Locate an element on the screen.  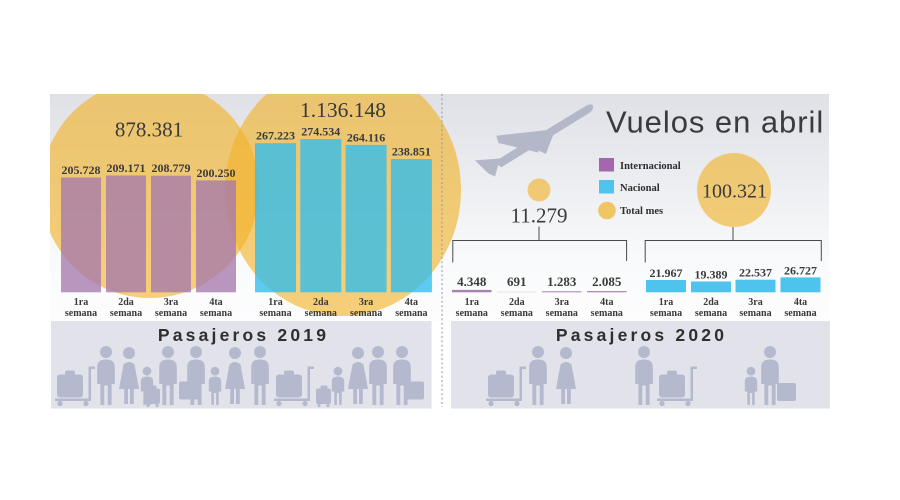
svg-text: 26.727 is located at coordinates (800, 270).